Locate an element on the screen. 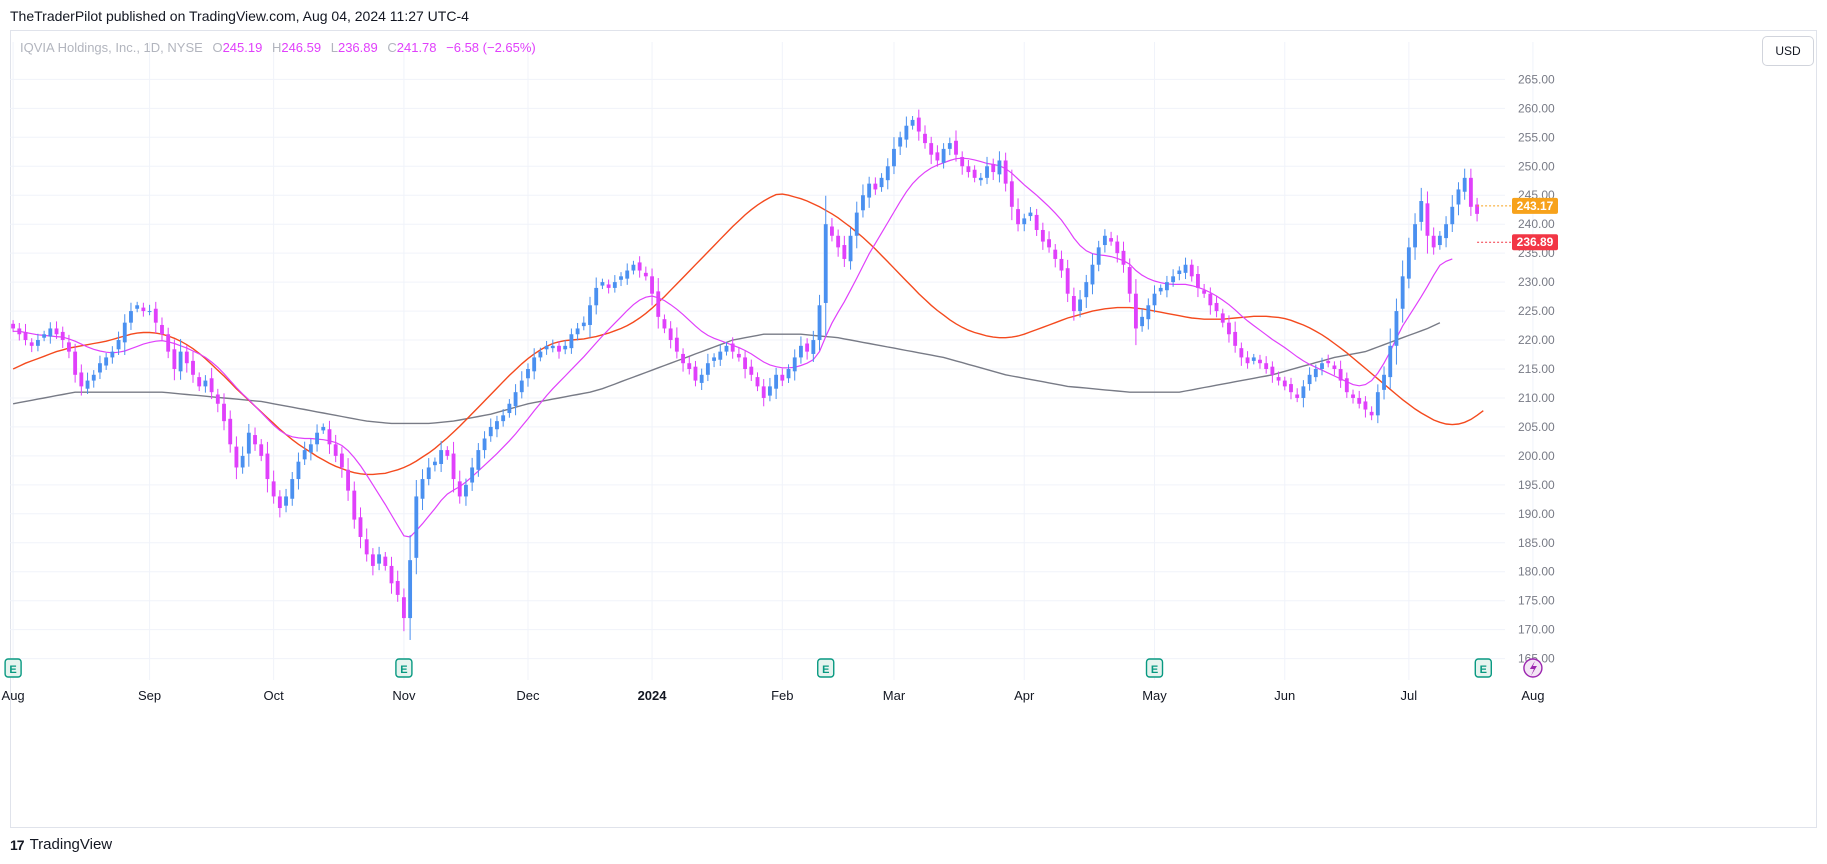  ma-slow-line is located at coordinates (726, 373).